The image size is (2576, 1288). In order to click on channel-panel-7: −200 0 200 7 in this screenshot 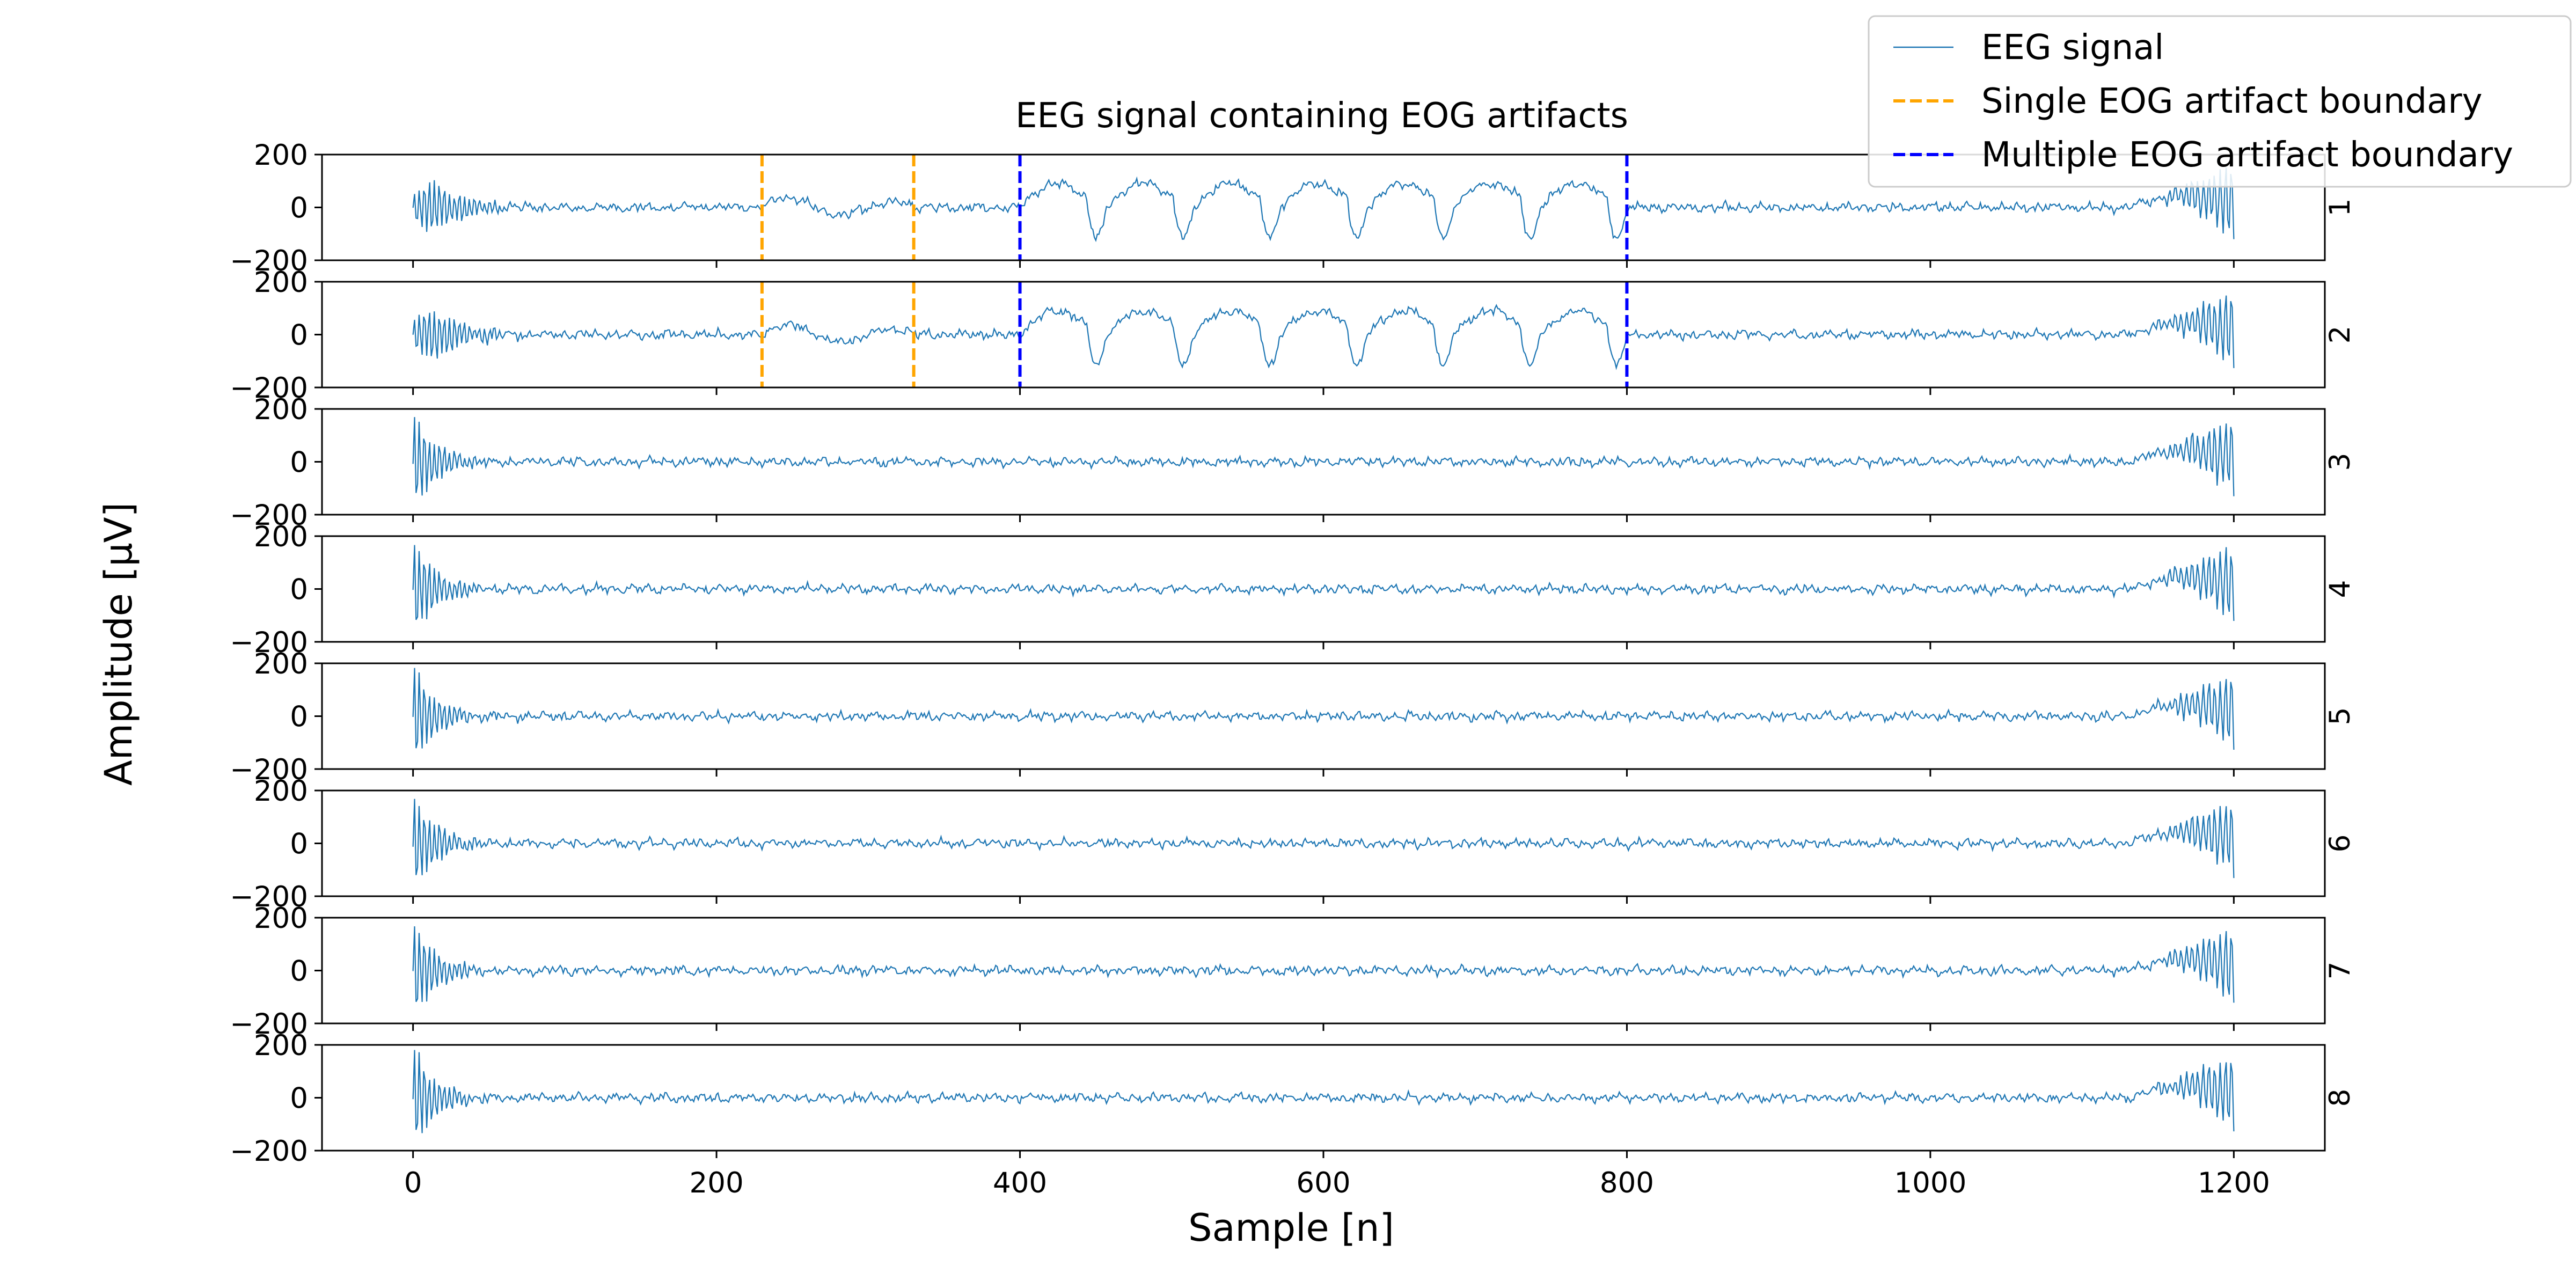, I will do `click(1293, 971)`.